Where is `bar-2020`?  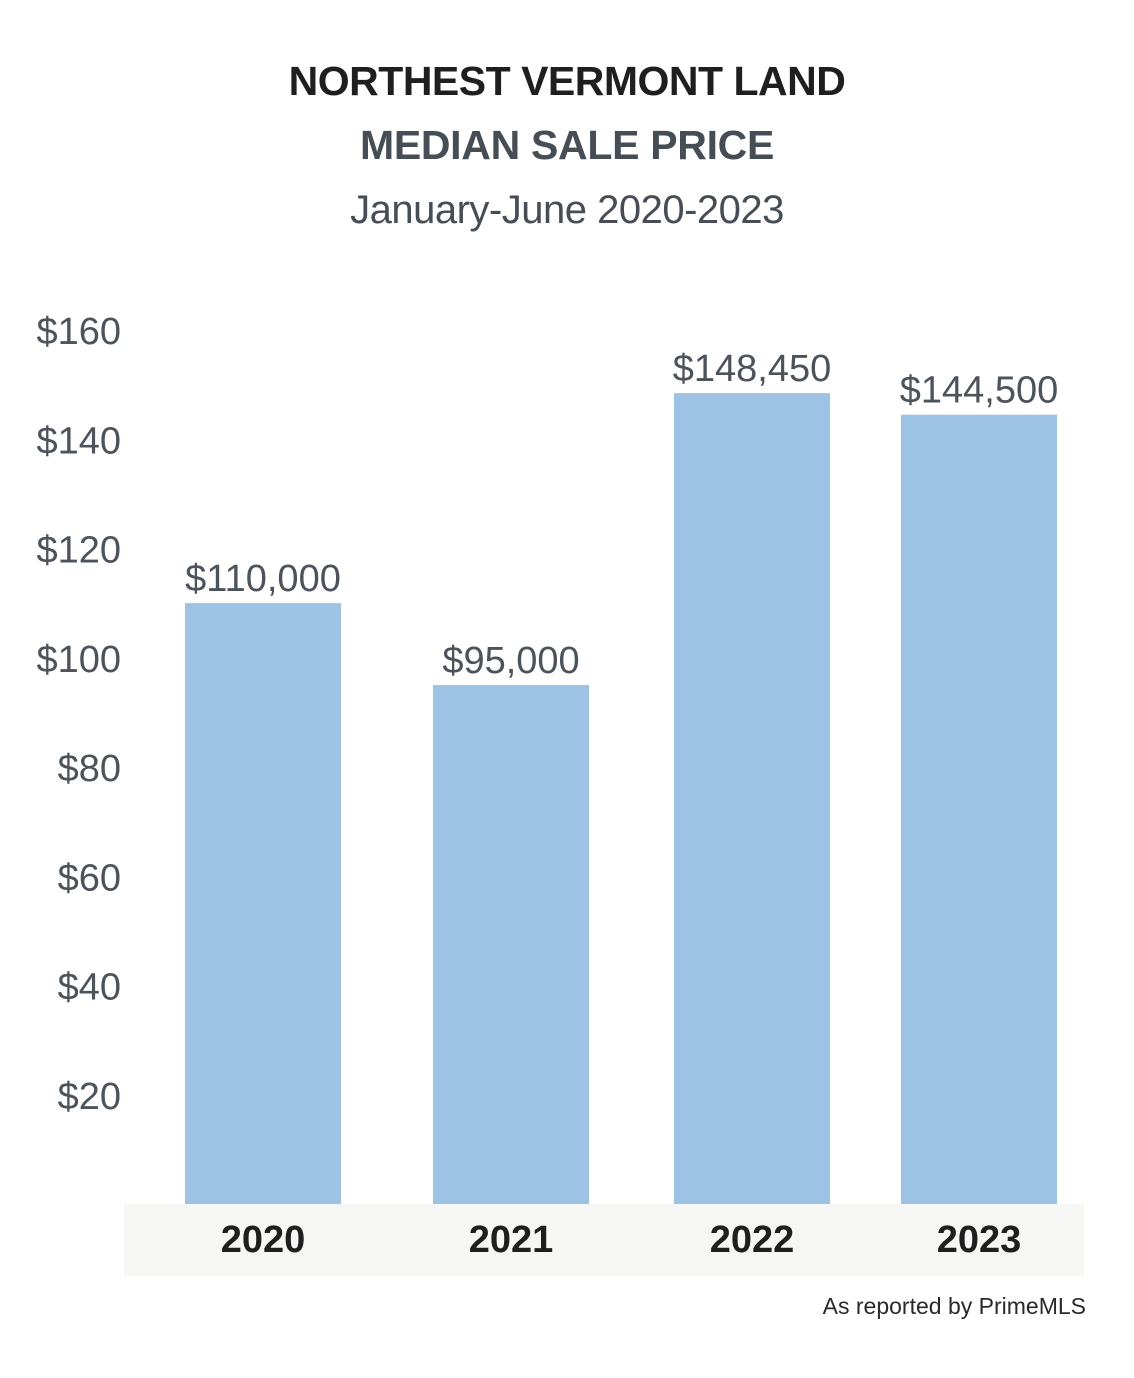
bar-2020 is located at coordinates (263, 903).